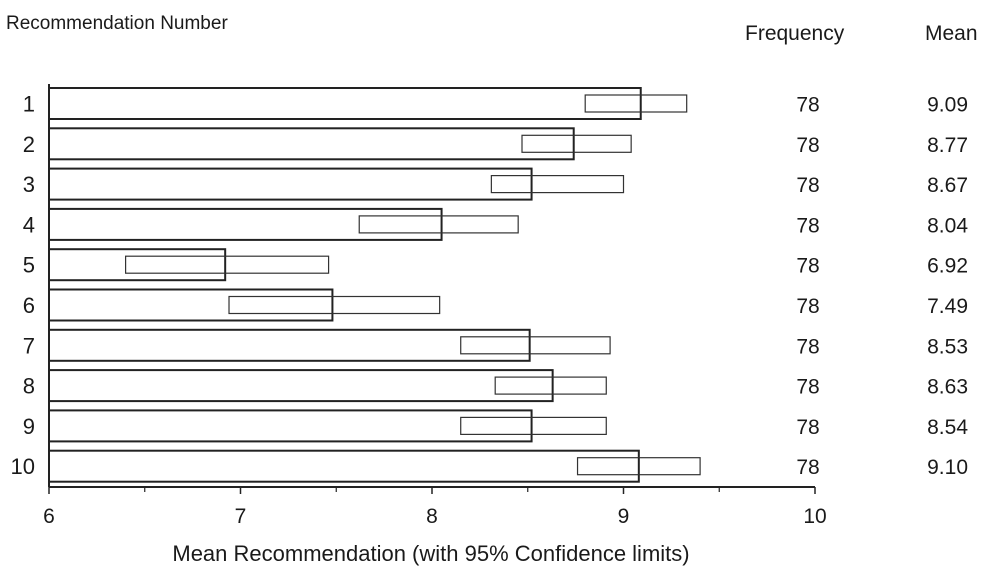  I want to click on recommendation-number-header: Recommendation Number, so click(117, 23).